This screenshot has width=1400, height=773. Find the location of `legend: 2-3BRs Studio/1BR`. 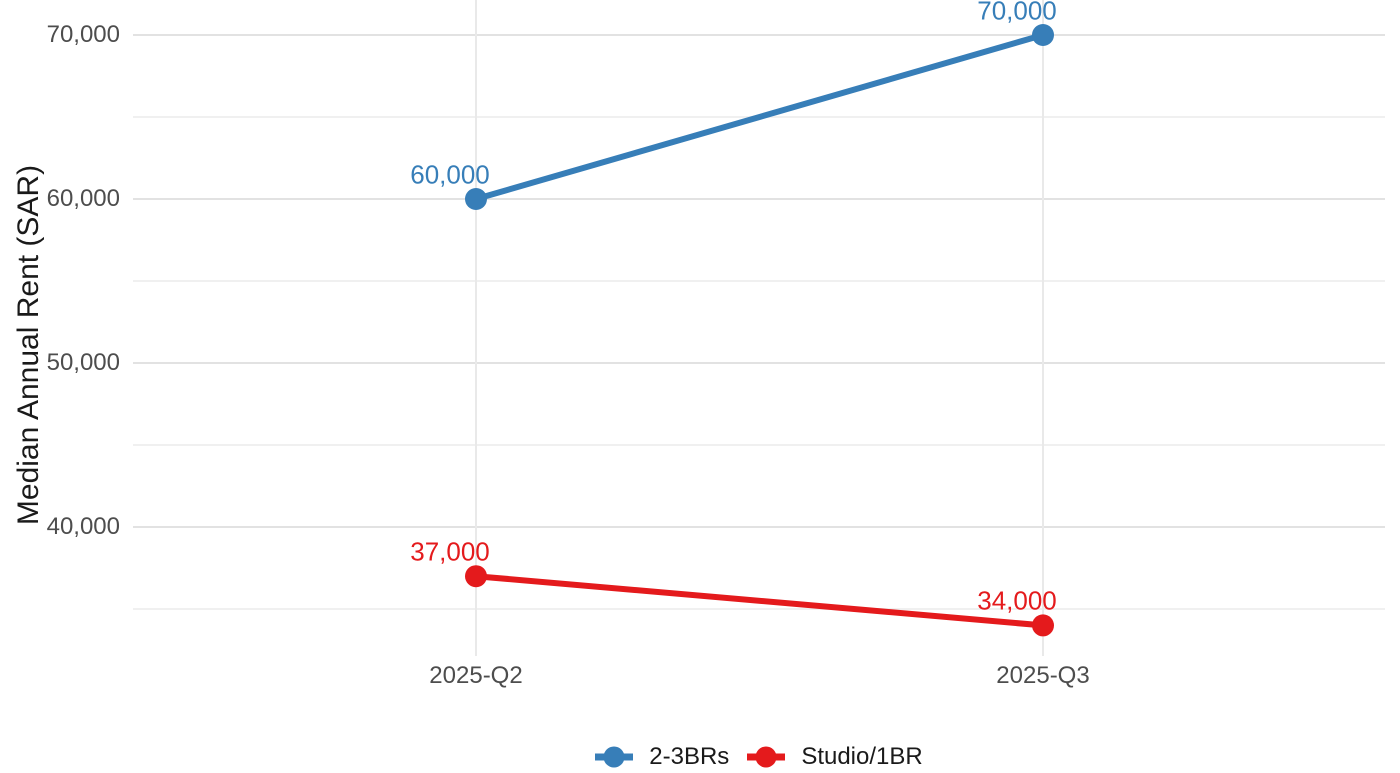

legend: 2-3BRs Studio/1BR is located at coordinates (759, 756).